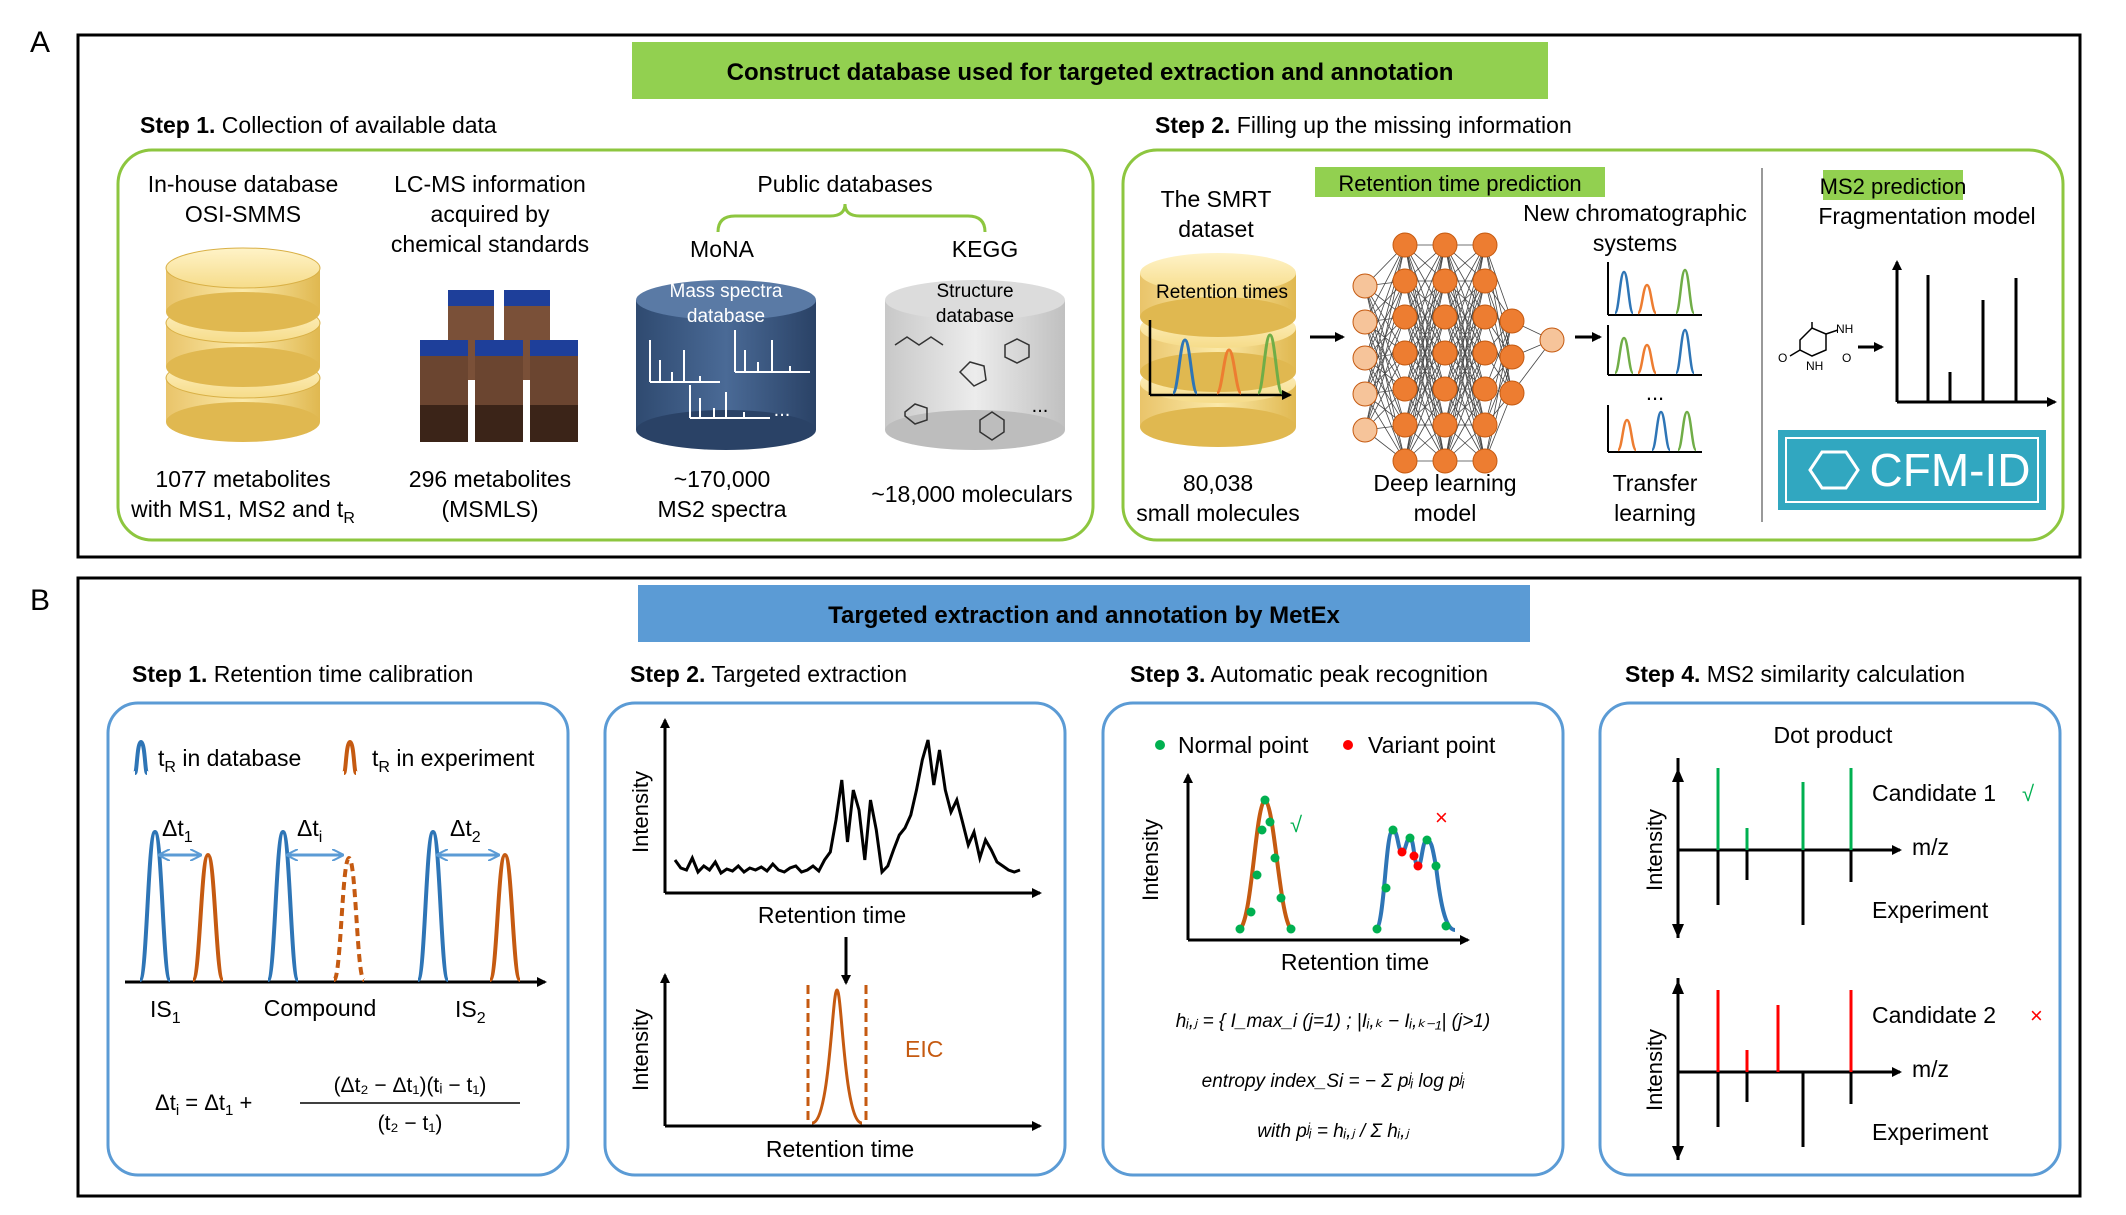 This screenshot has height=1215, width=2126. I want to click on cfm-id-text: CFM-ID, so click(1950, 470).